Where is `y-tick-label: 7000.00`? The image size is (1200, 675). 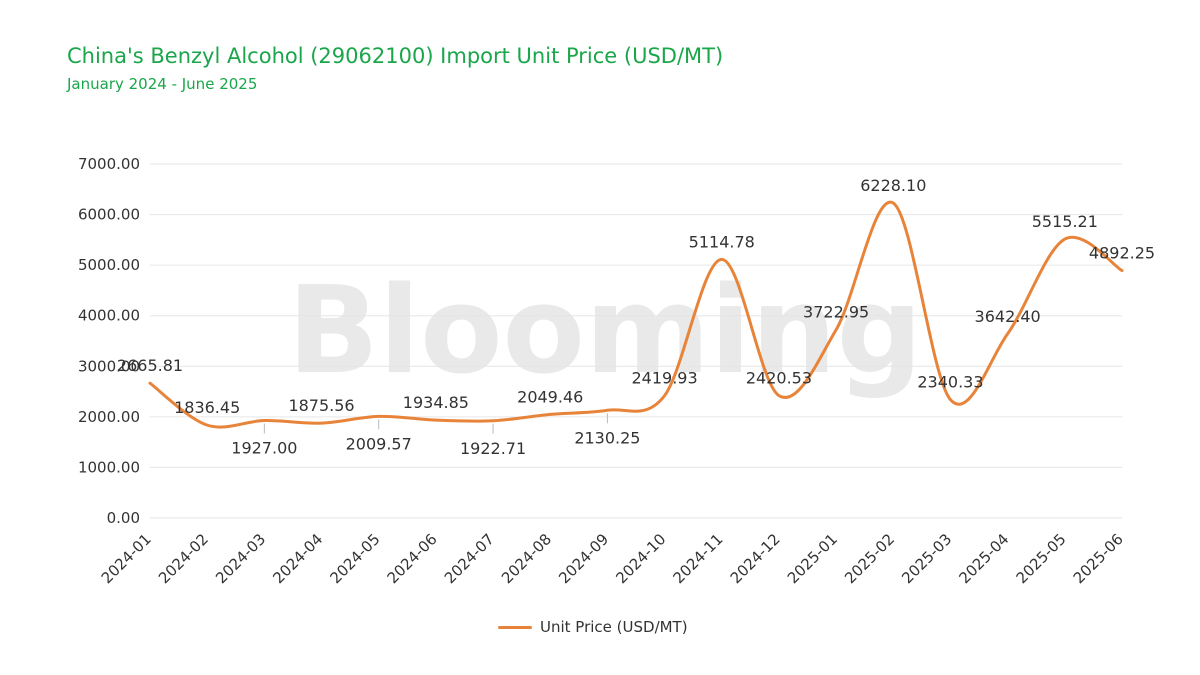
y-tick-label: 7000.00 is located at coordinates (109, 164).